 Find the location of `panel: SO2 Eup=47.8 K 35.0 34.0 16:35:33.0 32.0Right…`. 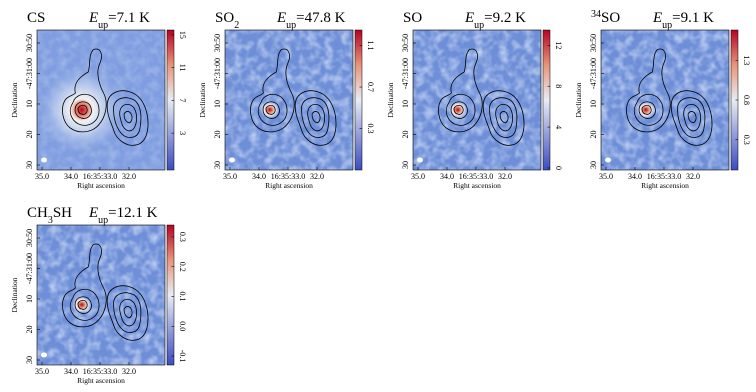

panel: SO2 Eup=47.8 K 35.0 34.0 16:35:33.0 32.0Right… is located at coordinates (286, 100).